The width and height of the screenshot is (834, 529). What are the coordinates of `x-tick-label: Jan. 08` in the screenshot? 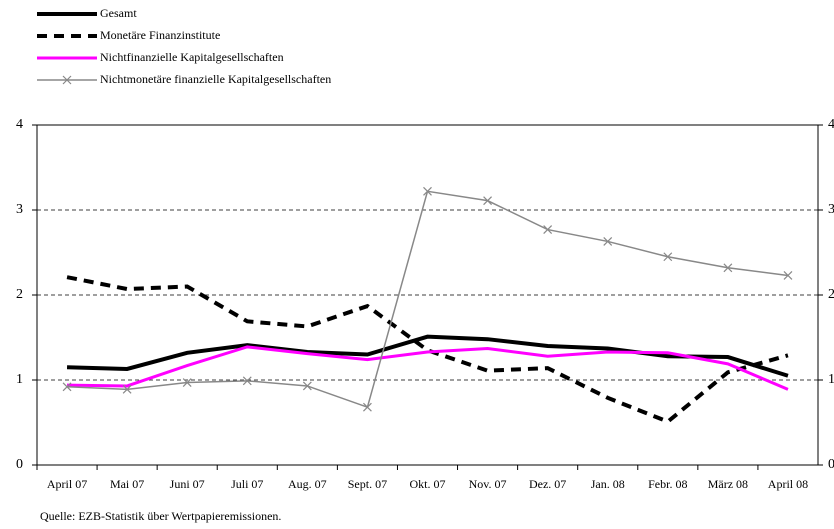 It's located at (608, 484).